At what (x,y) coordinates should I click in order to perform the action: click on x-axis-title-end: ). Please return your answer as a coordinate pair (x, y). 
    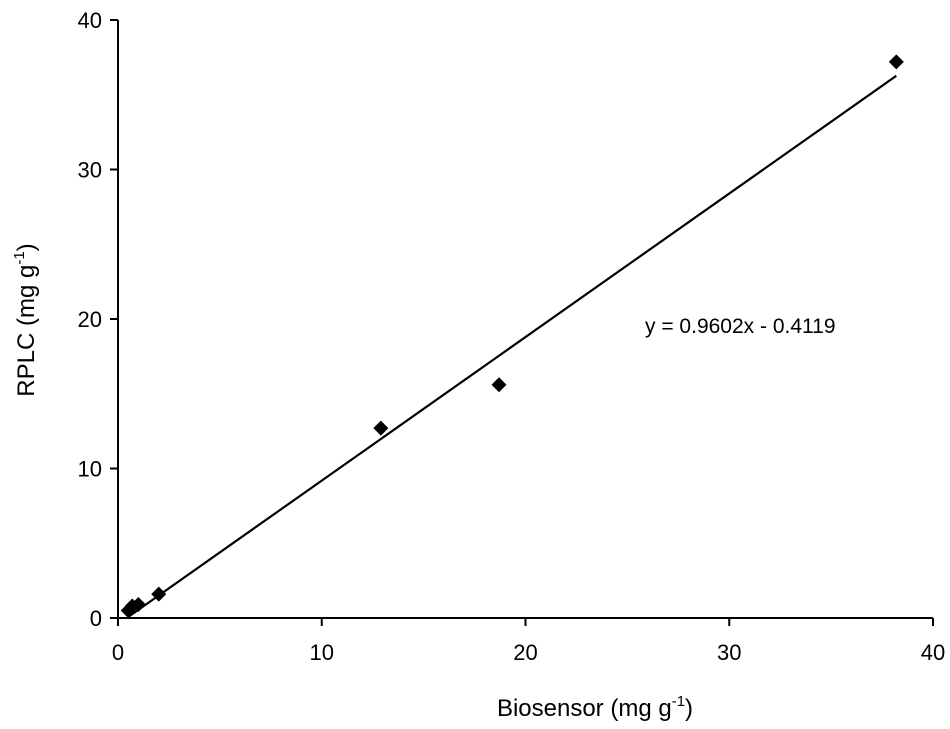
    Looking at the image, I should click on (689, 708).